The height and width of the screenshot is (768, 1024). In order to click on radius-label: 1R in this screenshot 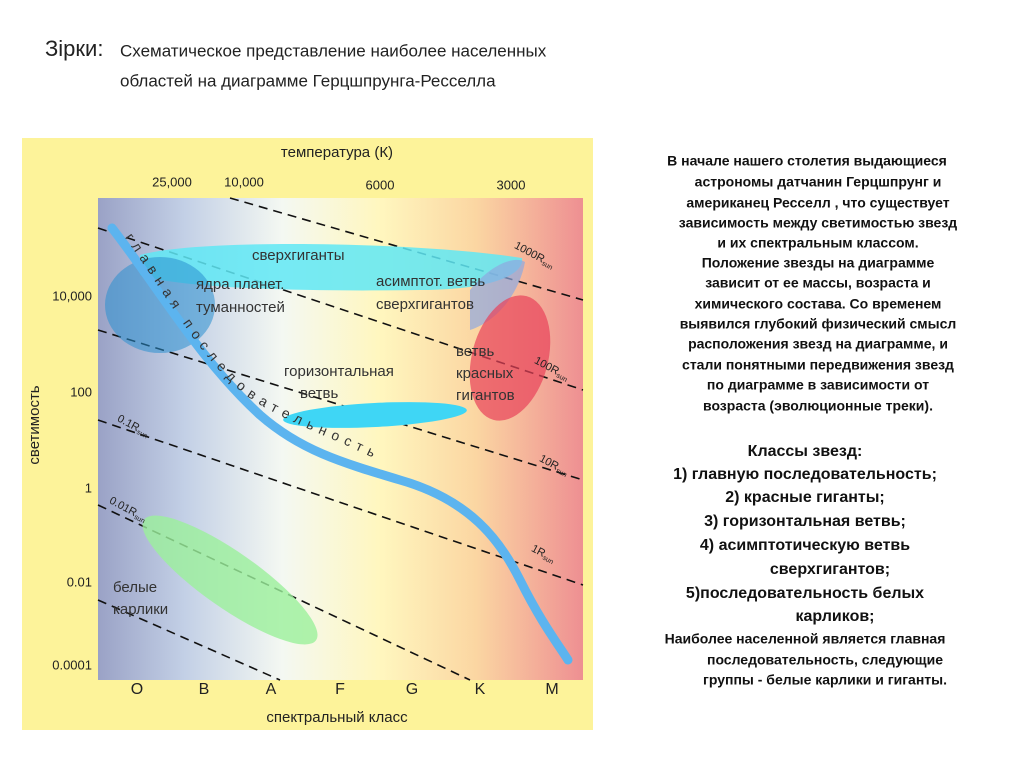, I will do `click(538, 551)`.